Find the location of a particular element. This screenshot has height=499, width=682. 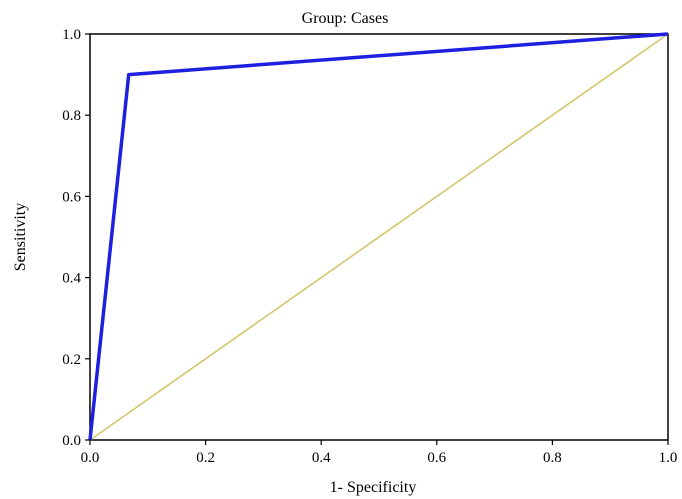

x-tick-label: 0.6 is located at coordinates (436, 458).